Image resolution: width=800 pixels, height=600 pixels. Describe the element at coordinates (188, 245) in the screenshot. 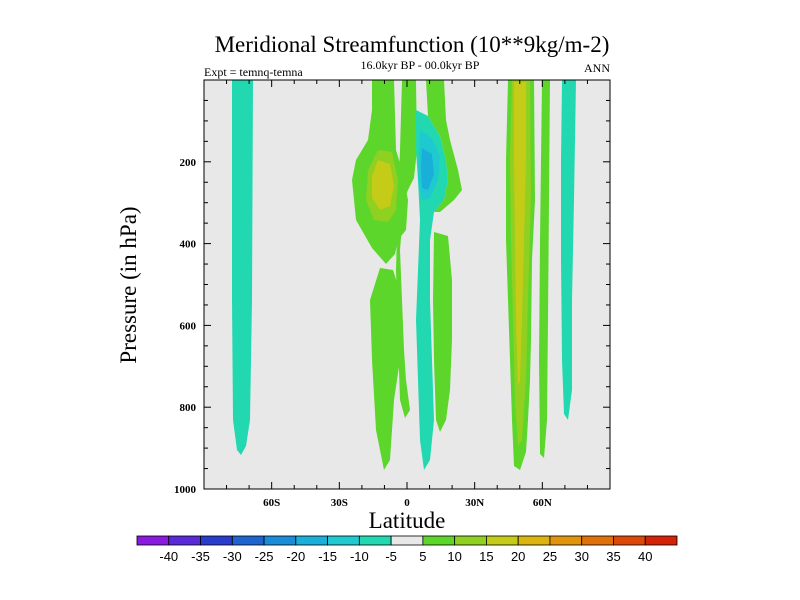

I see `y-tick-label: 400` at that location.